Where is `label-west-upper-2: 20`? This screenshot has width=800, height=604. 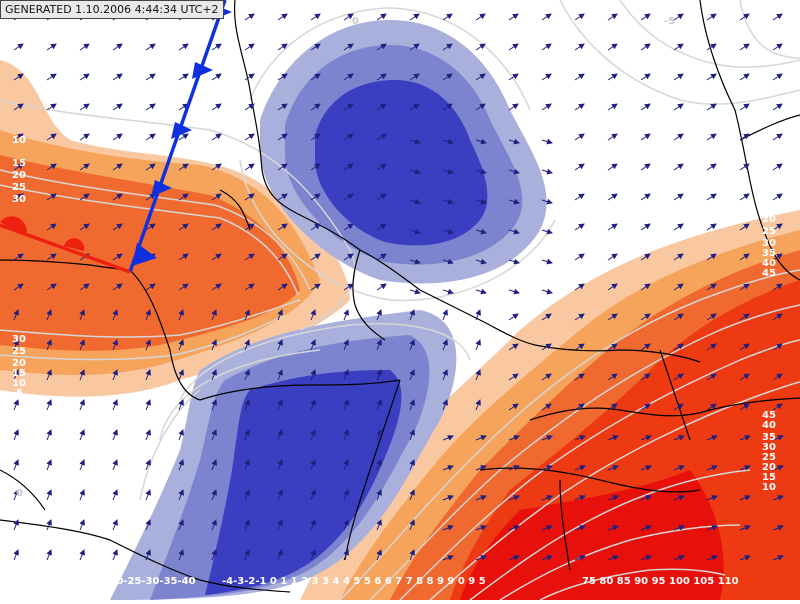
label-west-upper-2: 20 is located at coordinates (19, 175).